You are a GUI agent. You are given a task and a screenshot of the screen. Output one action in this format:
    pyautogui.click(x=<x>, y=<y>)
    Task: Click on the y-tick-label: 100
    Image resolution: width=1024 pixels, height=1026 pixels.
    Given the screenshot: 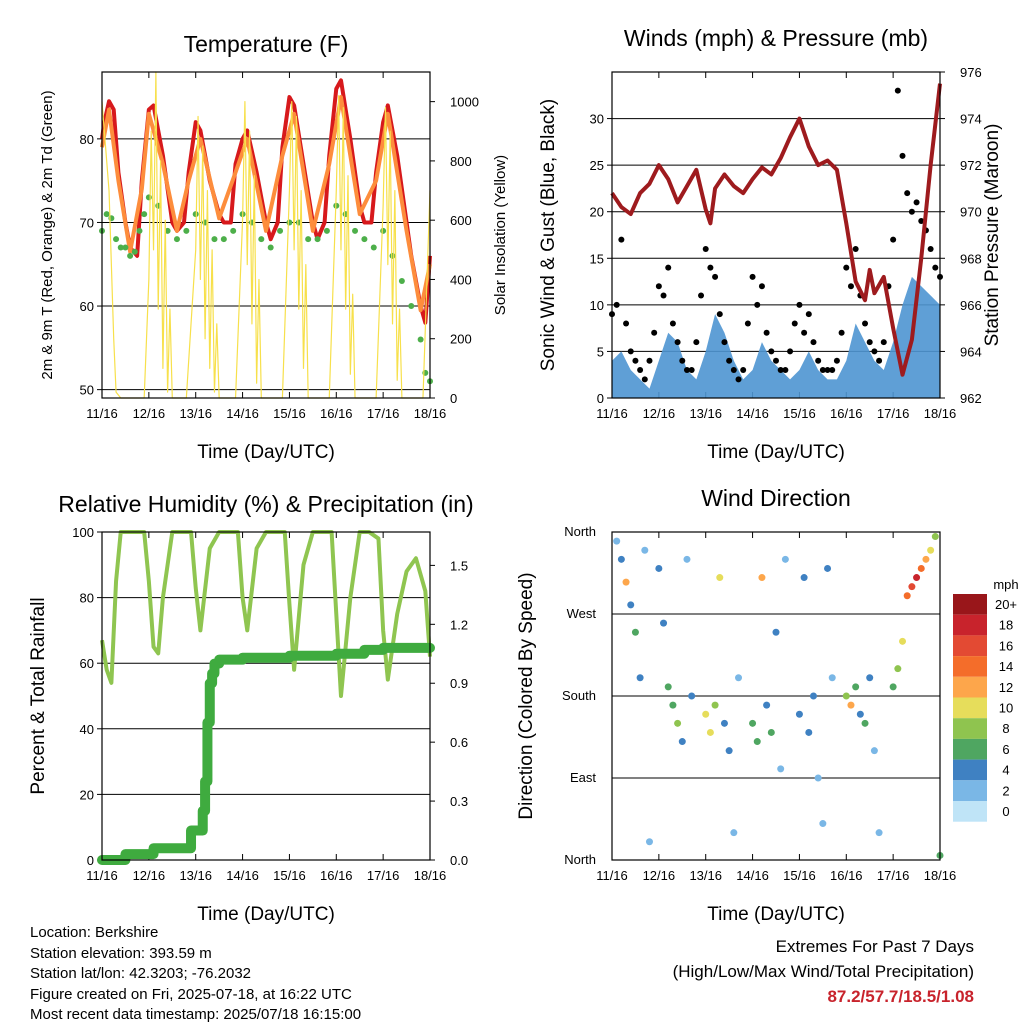 What is the action you would take?
    pyautogui.click(x=83, y=532)
    